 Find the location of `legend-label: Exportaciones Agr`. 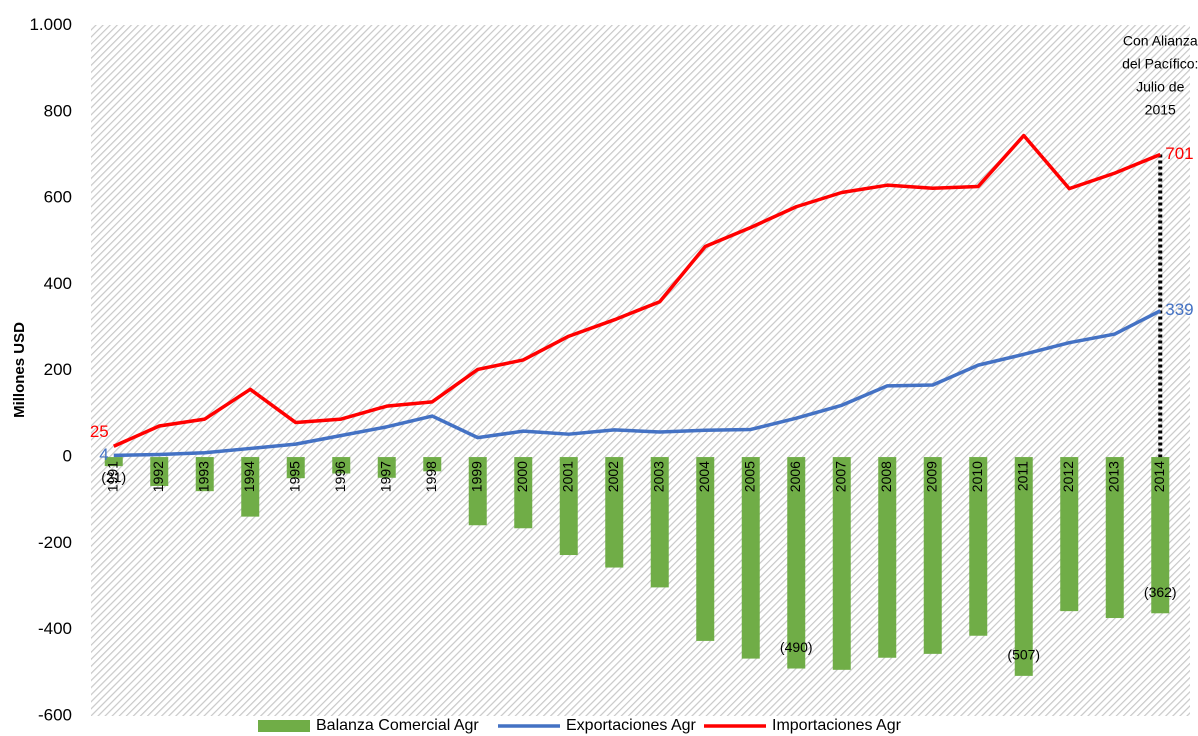

legend-label: Exportaciones Agr is located at coordinates (631, 725).